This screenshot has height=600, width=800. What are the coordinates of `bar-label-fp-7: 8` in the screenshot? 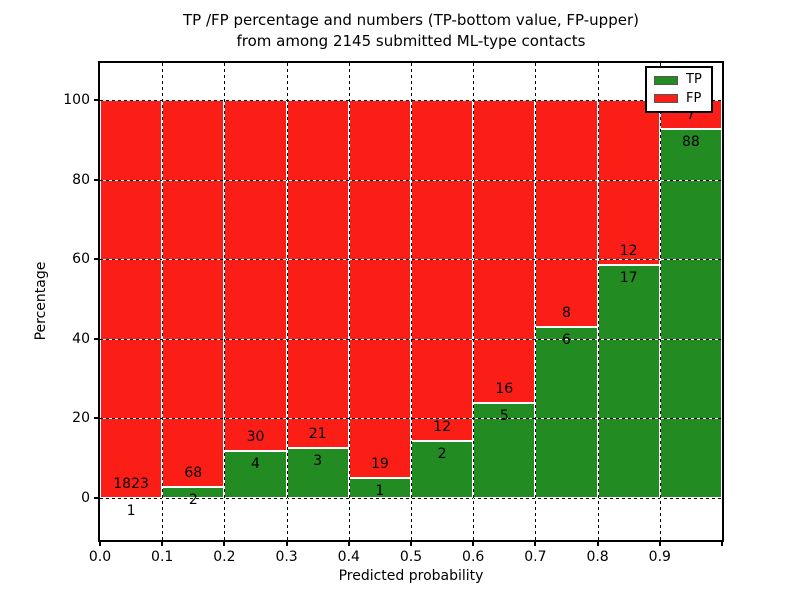 It's located at (566, 313).